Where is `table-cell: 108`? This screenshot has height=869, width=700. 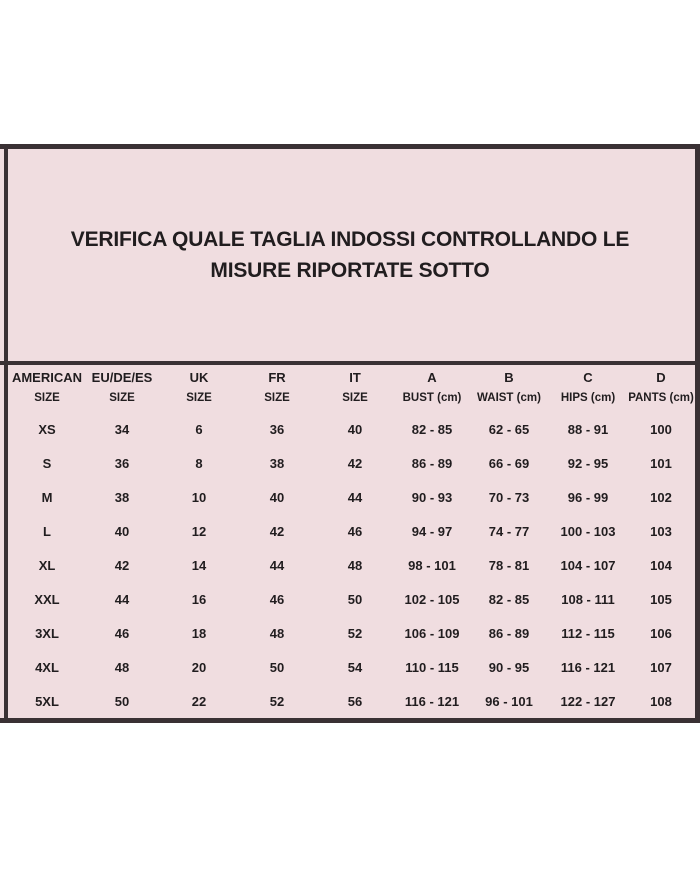
table-cell: 108 is located at coordinates (661, 701).